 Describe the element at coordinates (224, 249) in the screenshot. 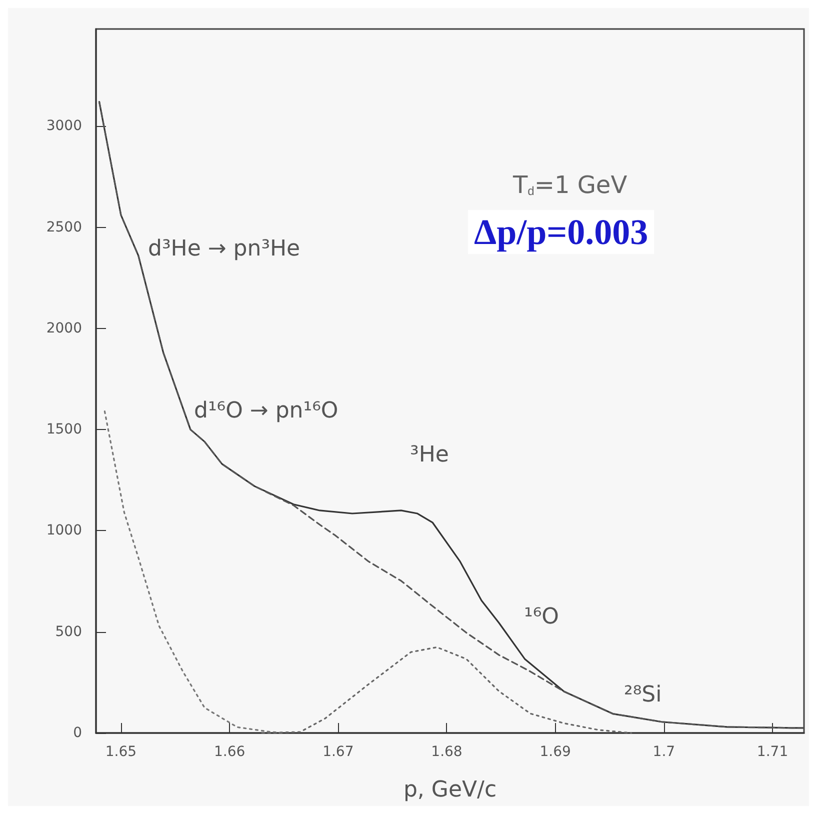

I see `annotation: d³He → pn³He` at that location.